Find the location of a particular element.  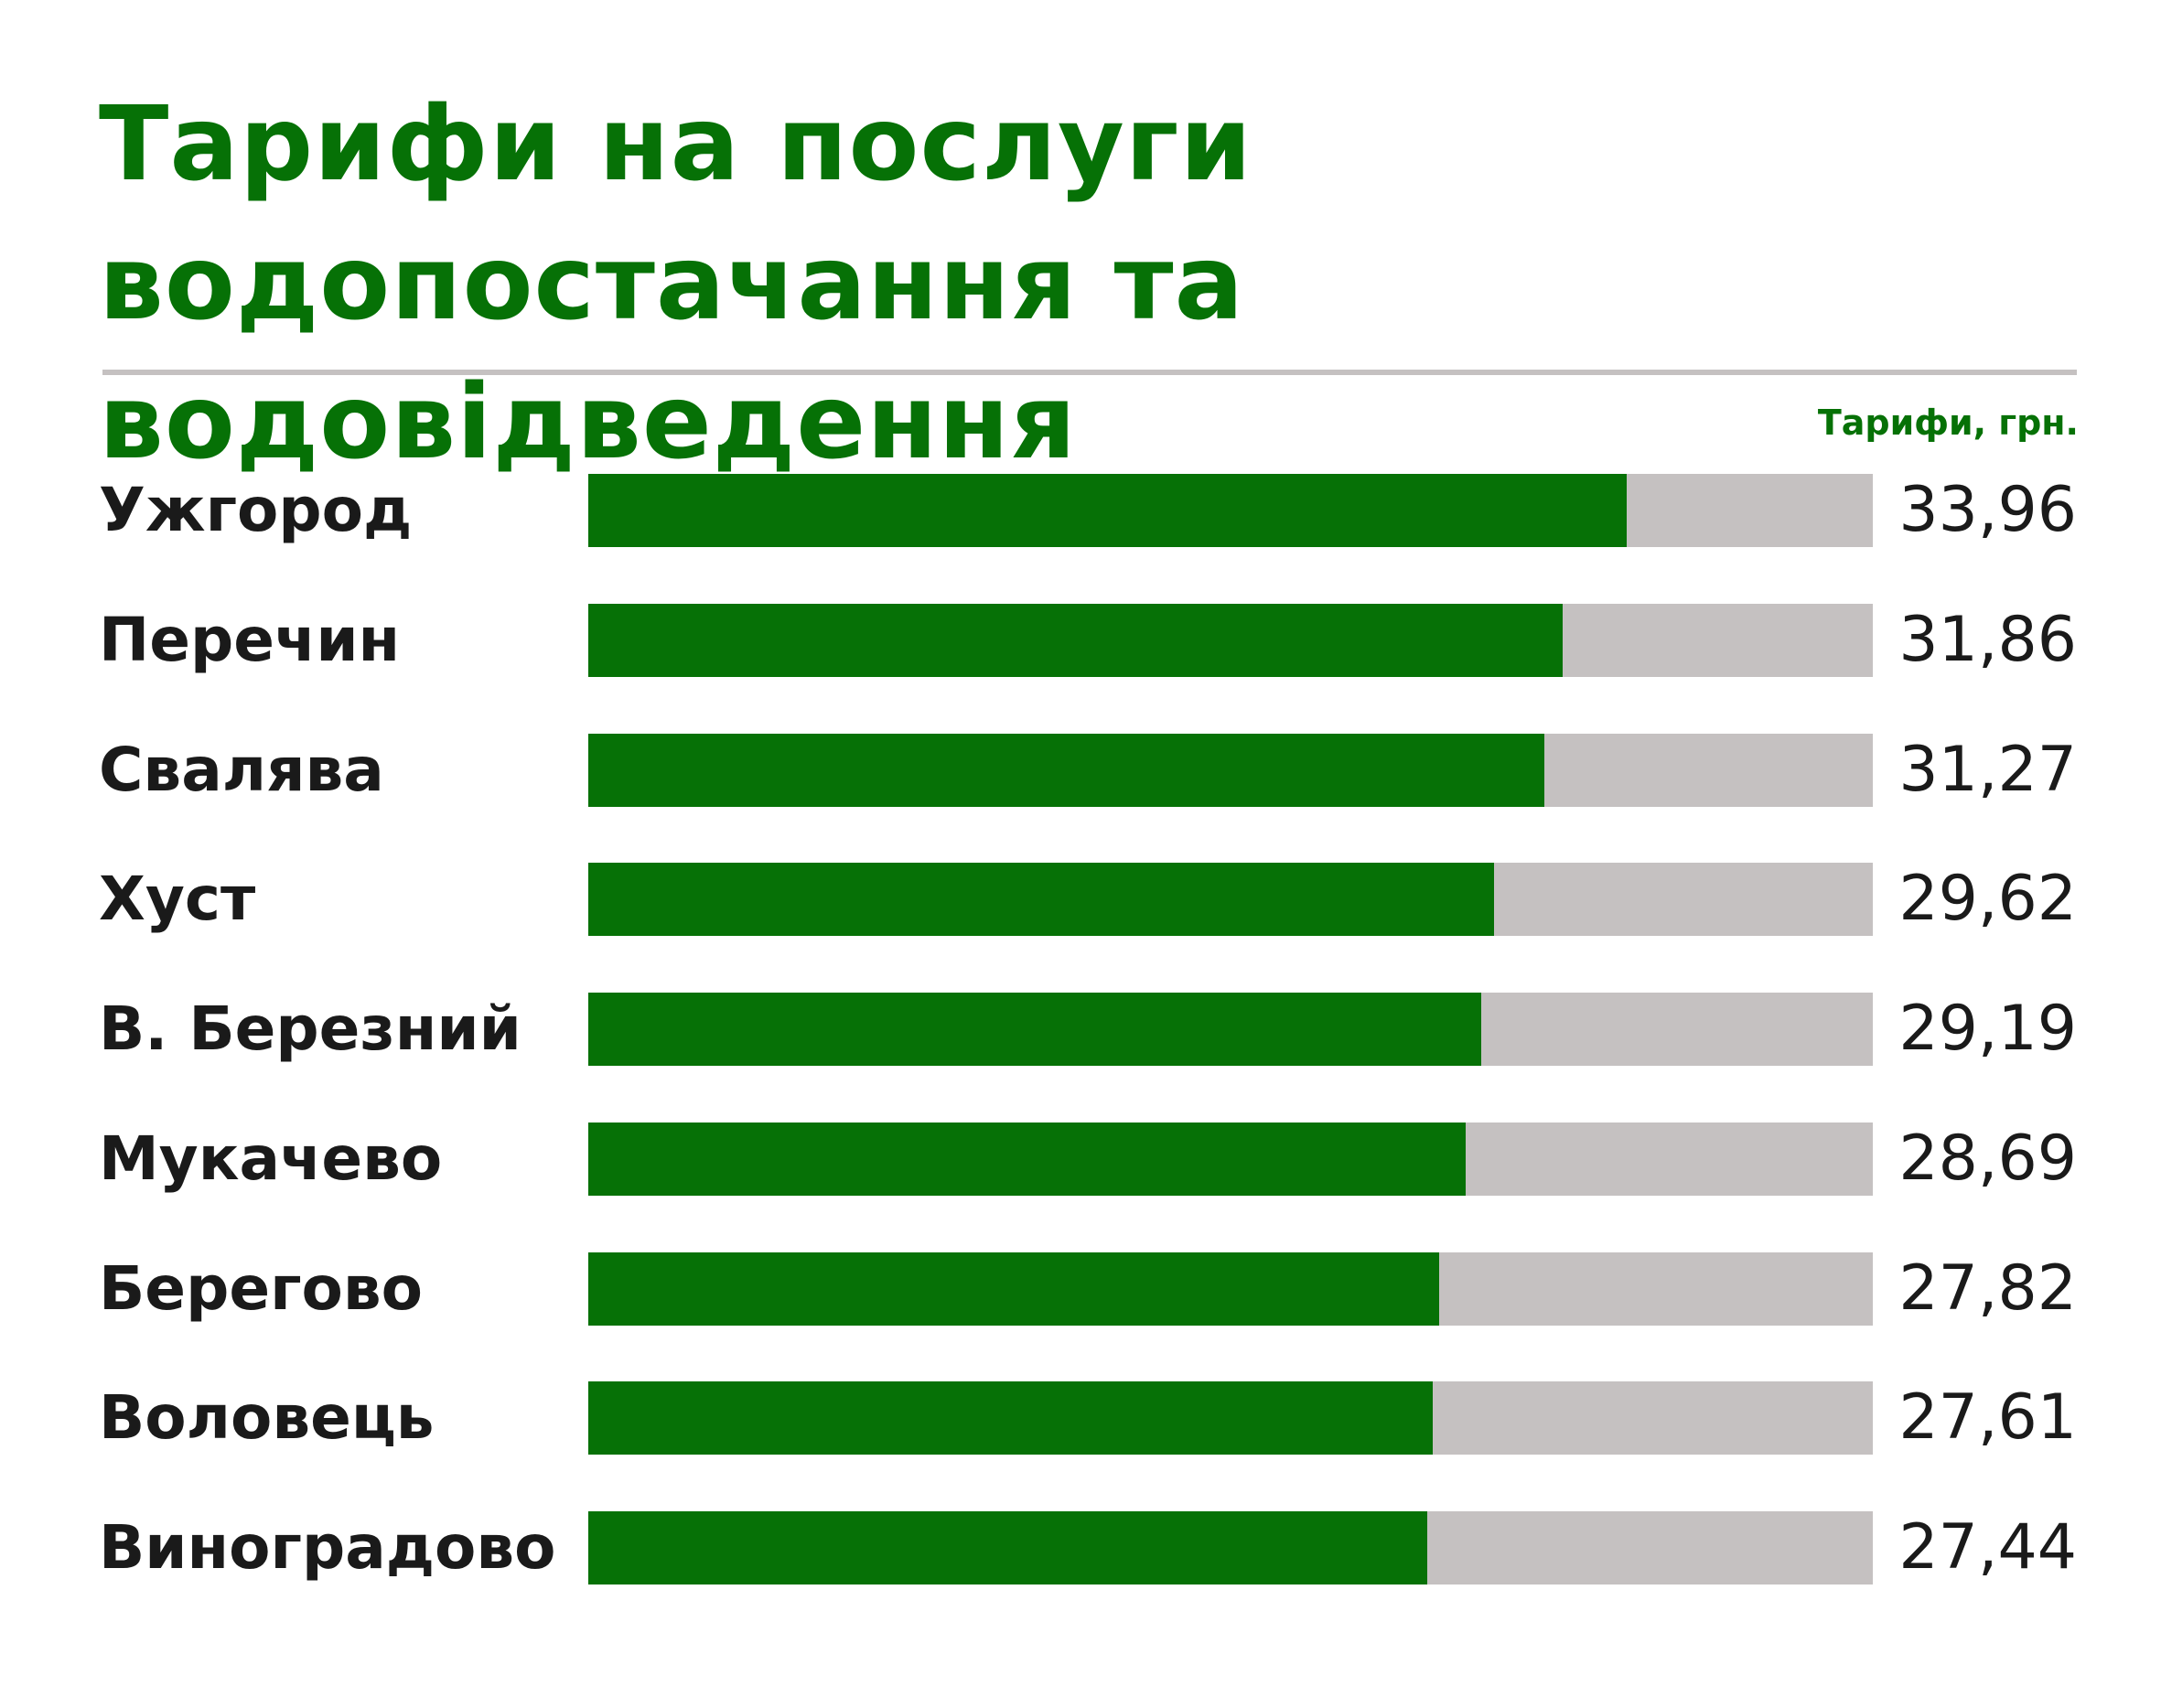

value-label: 31,27 is located at coordinates (1988, 770).